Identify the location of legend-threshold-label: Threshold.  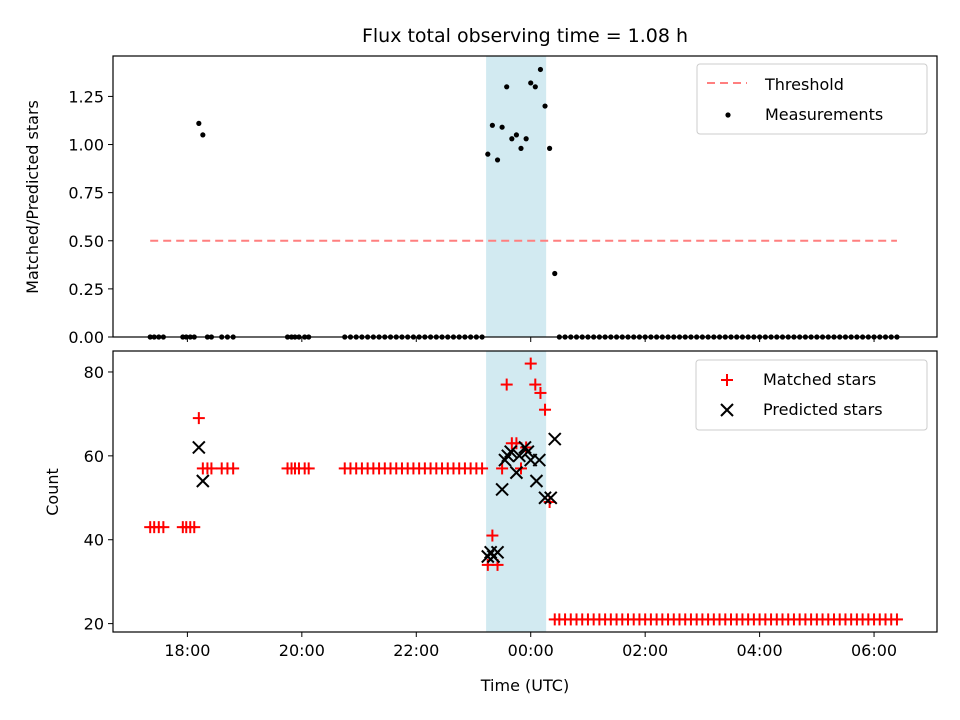
(804, 84).